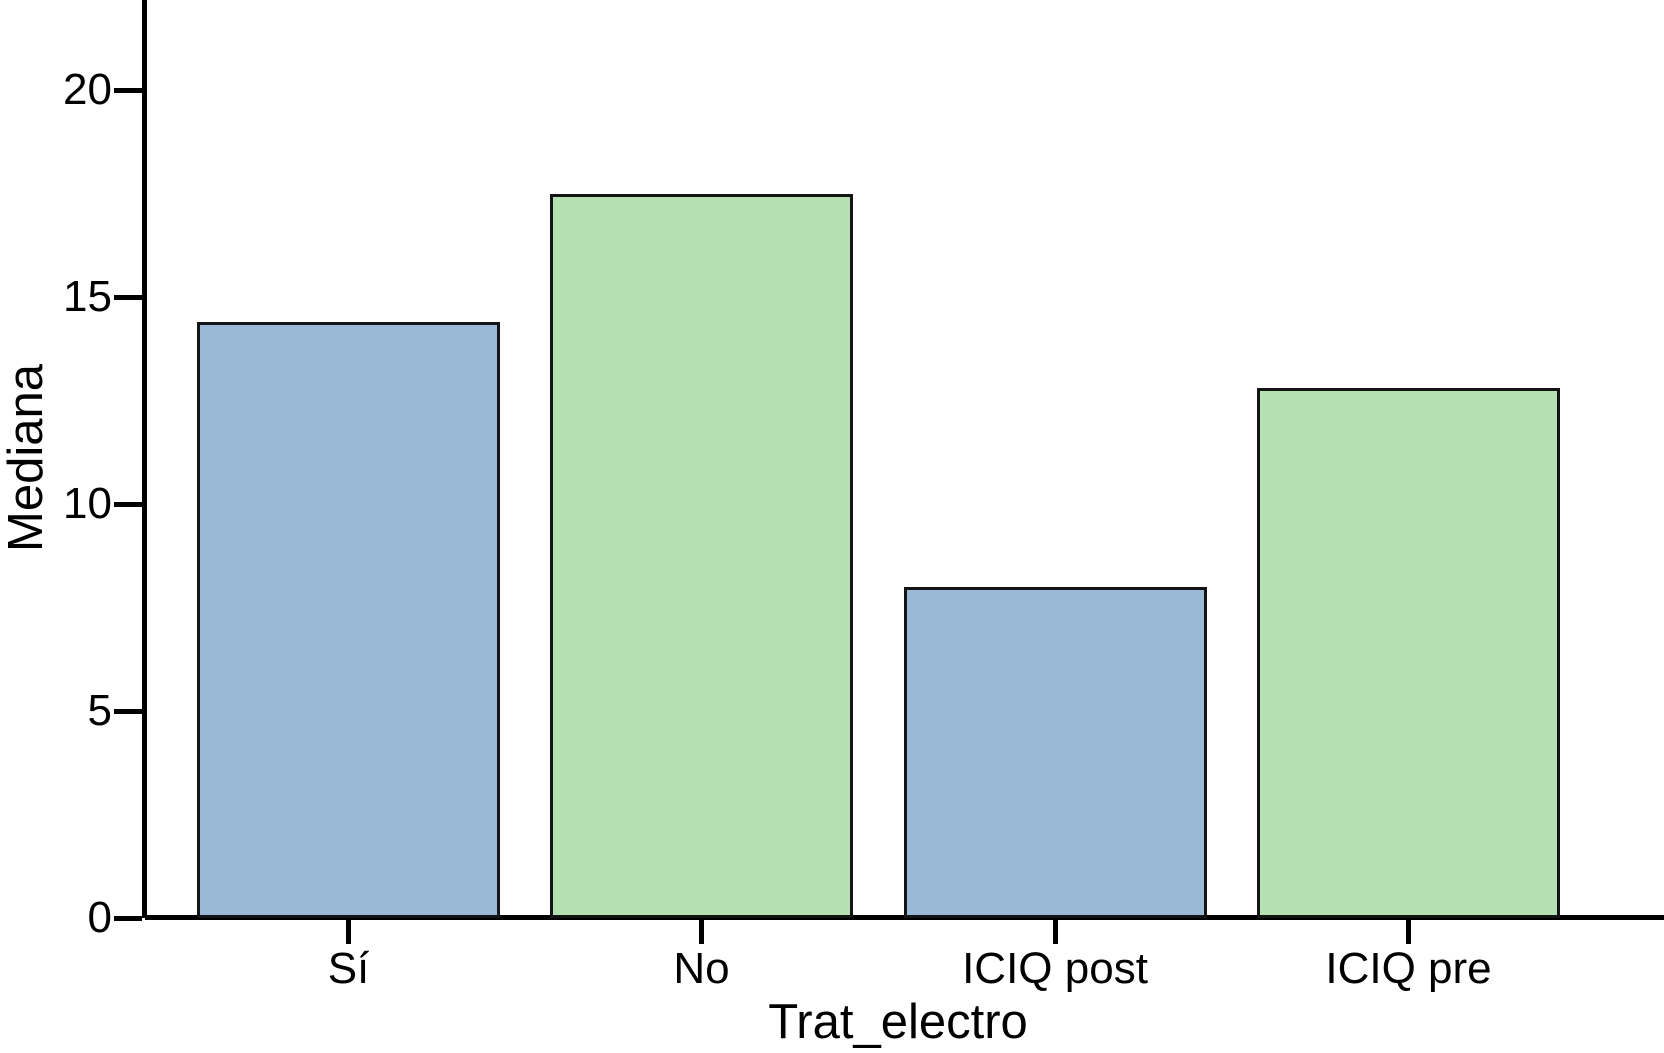 This screenshot has width=1664, height=1053. I want to click on y-tick-label-15: 15, so click(87, 296).